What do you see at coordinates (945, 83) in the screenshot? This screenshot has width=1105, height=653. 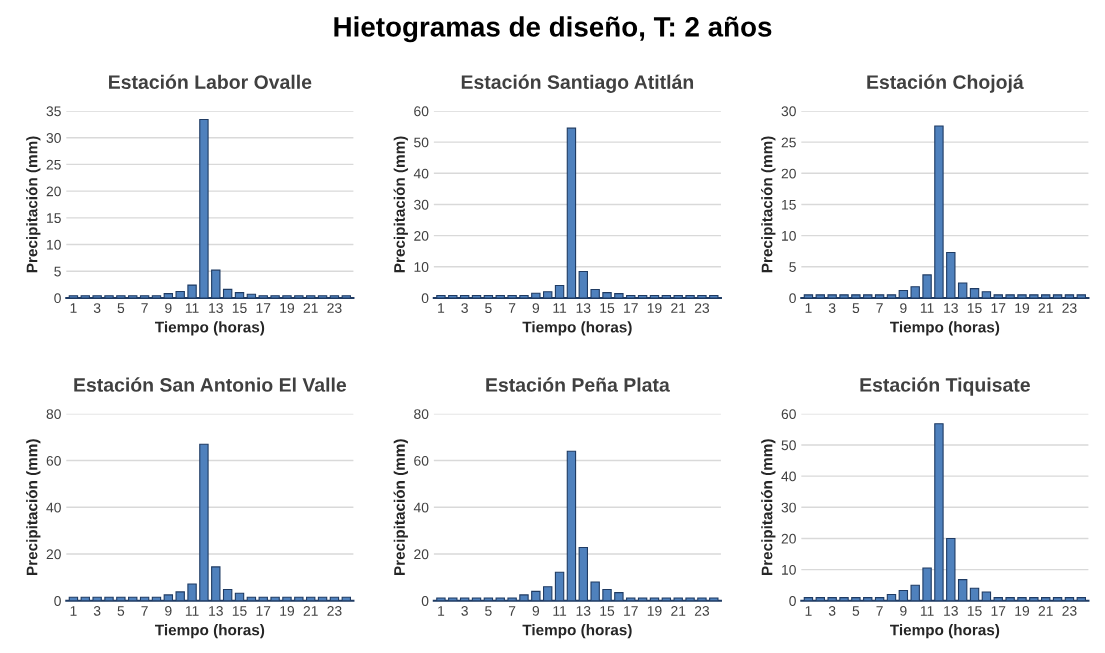 I see `chart-title: Estación Chojojá` at bounding box center [945, 83].